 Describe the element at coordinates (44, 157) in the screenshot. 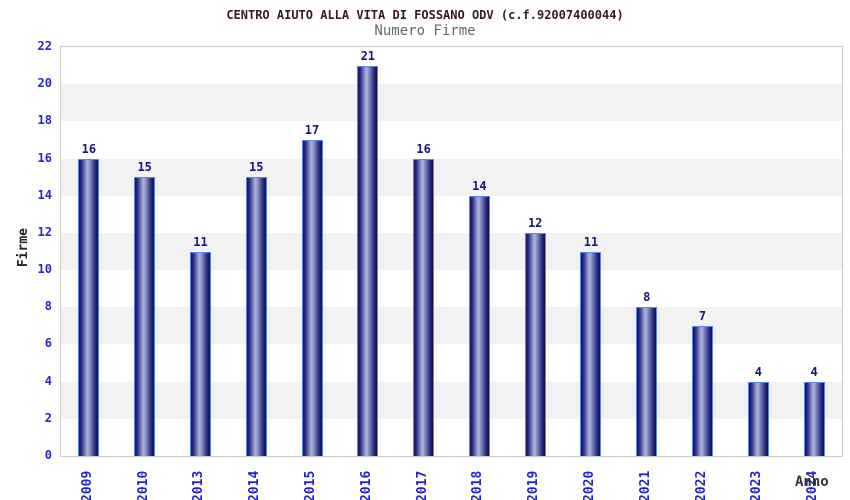

I see `y-tick-label: 16` at that location.